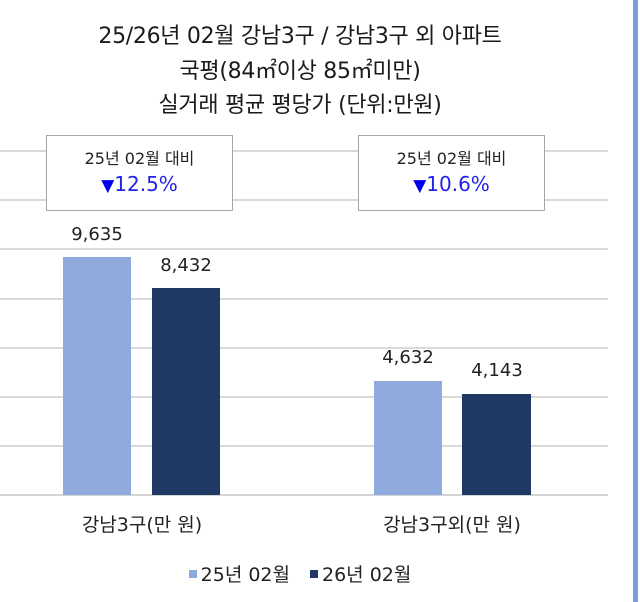  What do you see at coordinates (408, 357) in the screenshot?
I see `value-label: 4,632` at bounding box center [408, 357].